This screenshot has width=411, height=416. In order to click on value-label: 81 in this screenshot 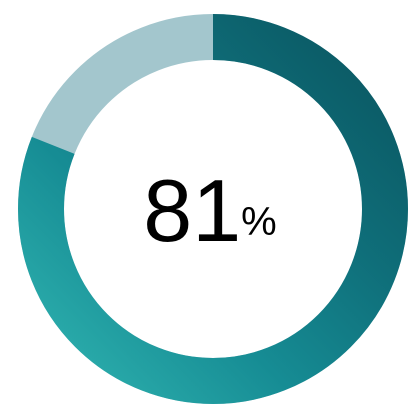, I will do `click(192, 210)`.